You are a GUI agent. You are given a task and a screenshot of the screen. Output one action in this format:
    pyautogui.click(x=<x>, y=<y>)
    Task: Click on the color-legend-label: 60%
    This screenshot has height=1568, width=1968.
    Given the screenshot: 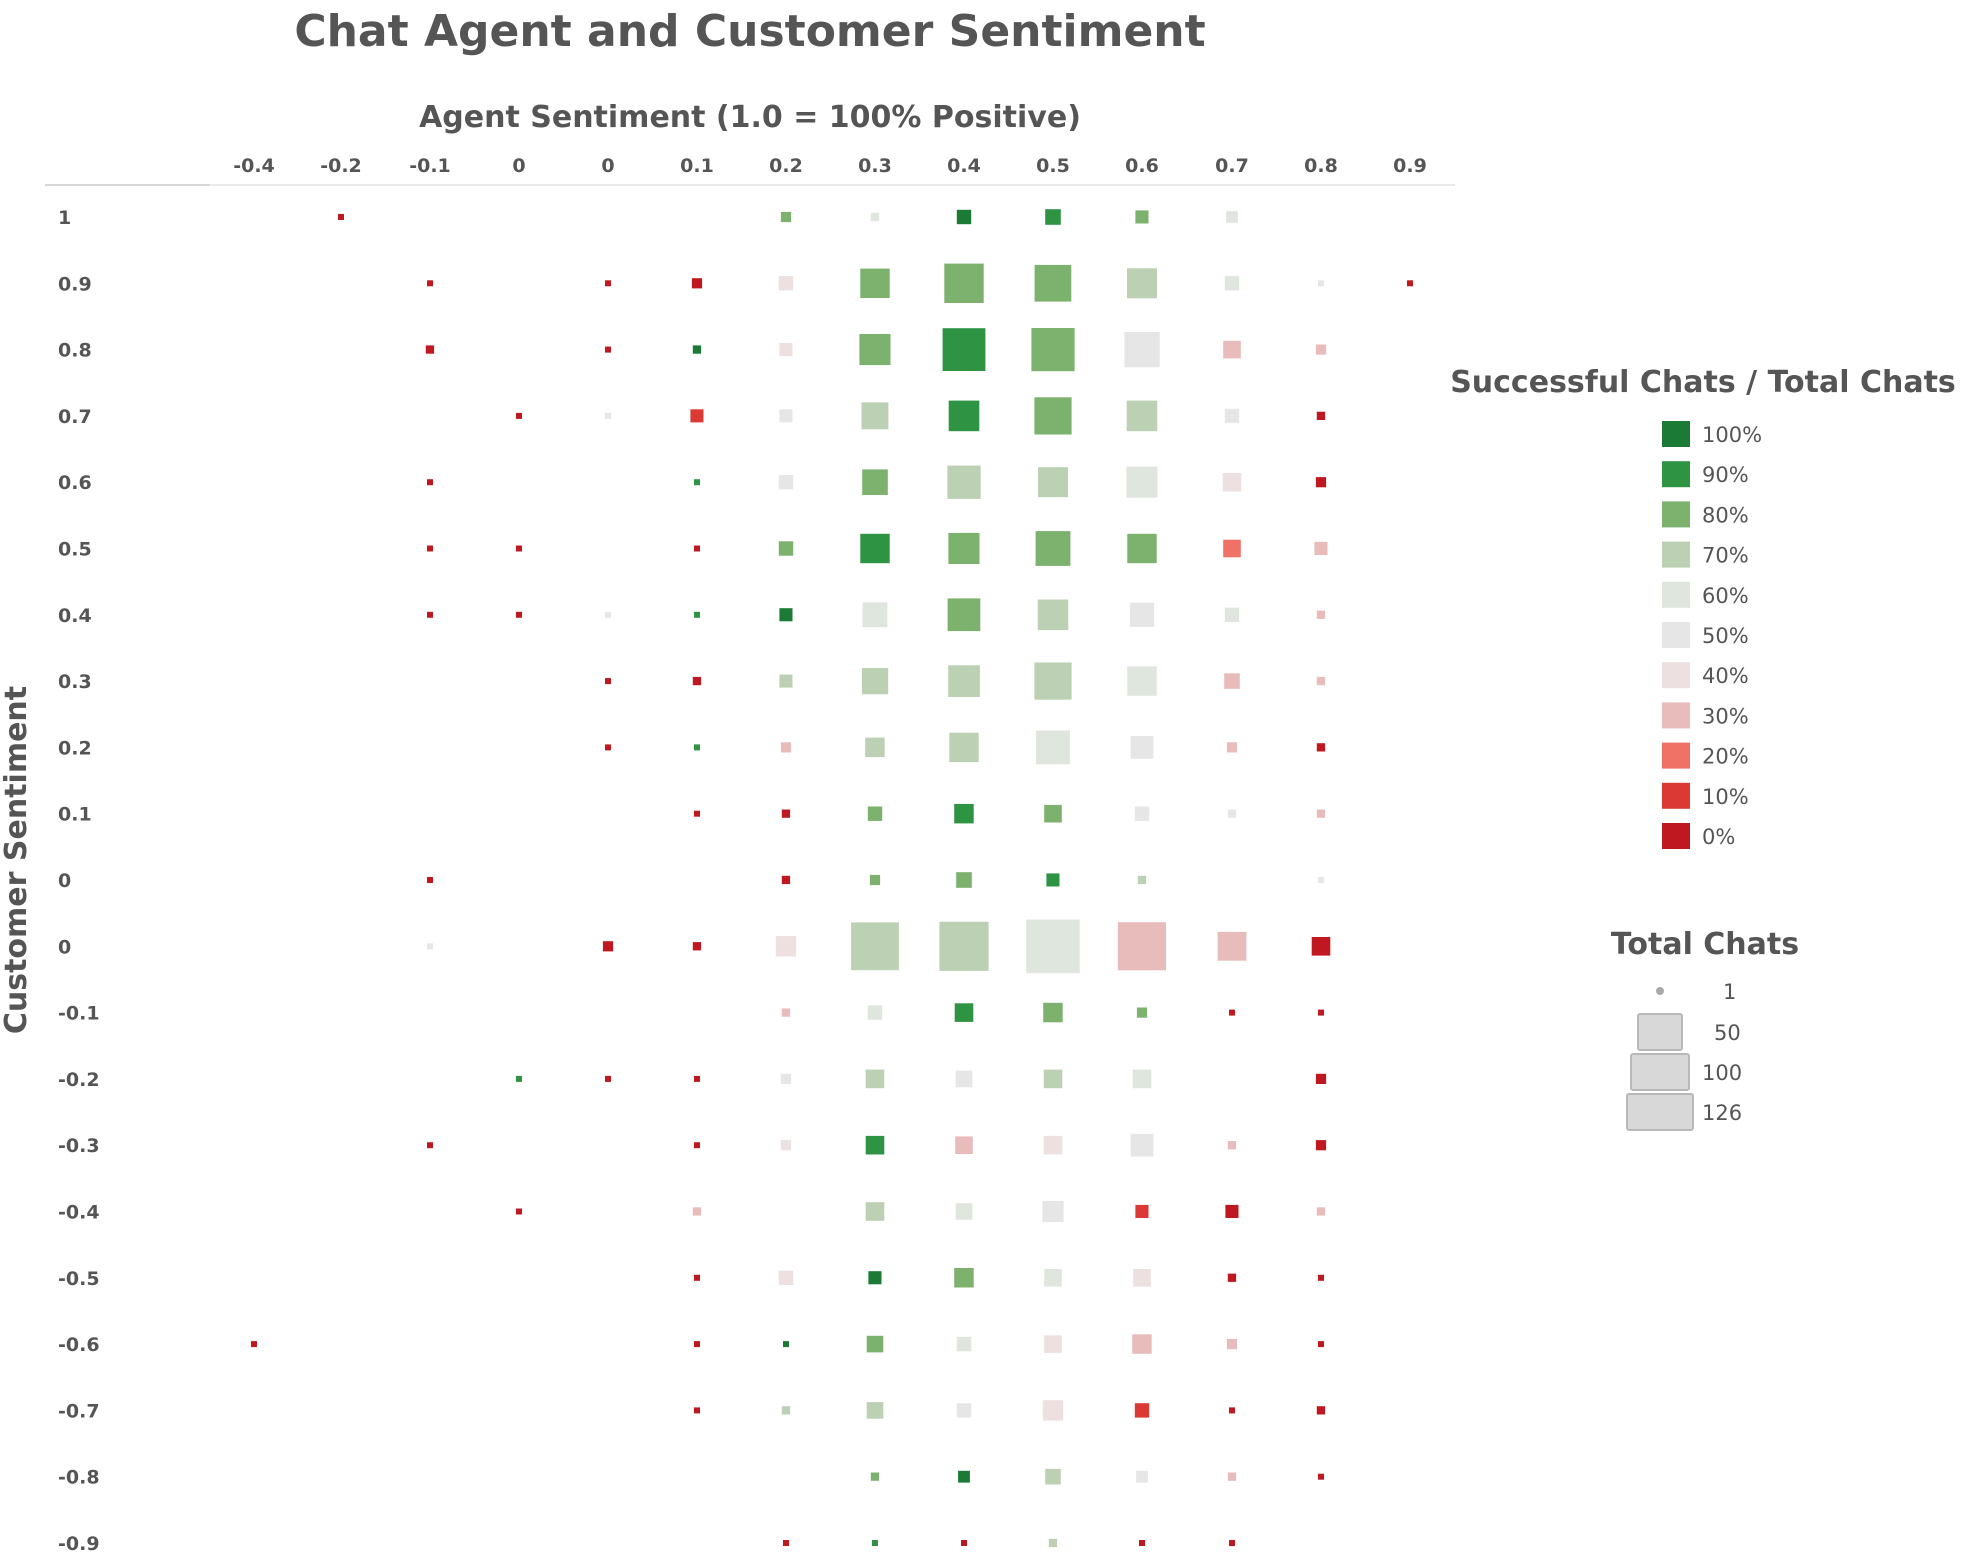 What is the action you would take?
    pyautogui.click(x=1725, y=596)
    